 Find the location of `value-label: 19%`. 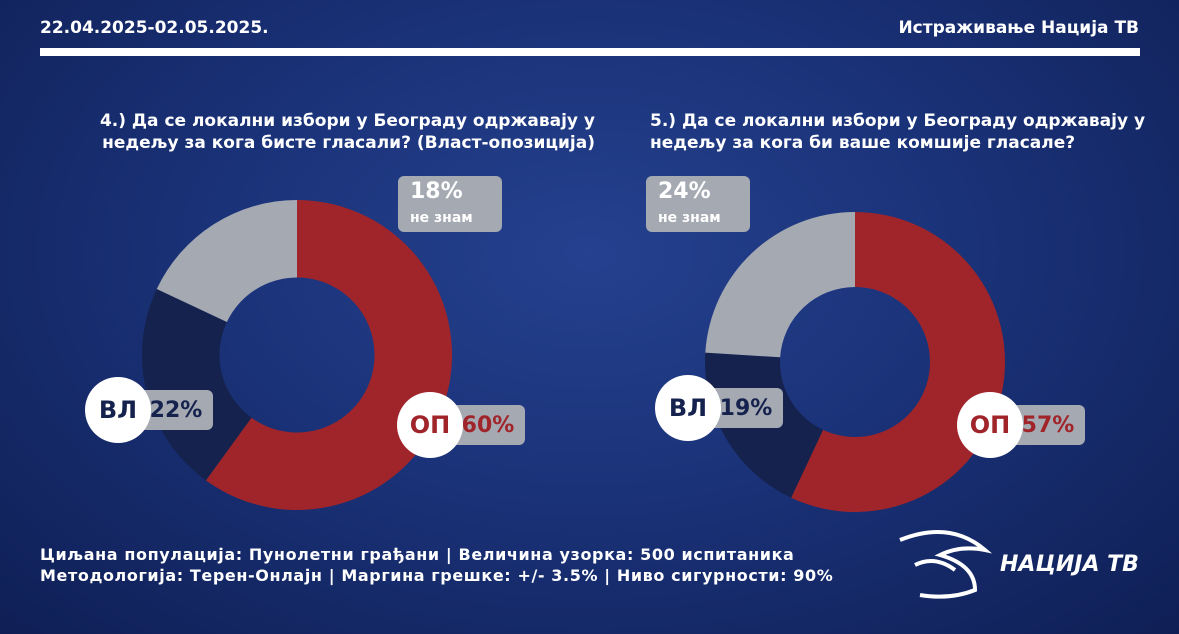

value-label: 19% is located at coordinates (746, 408).